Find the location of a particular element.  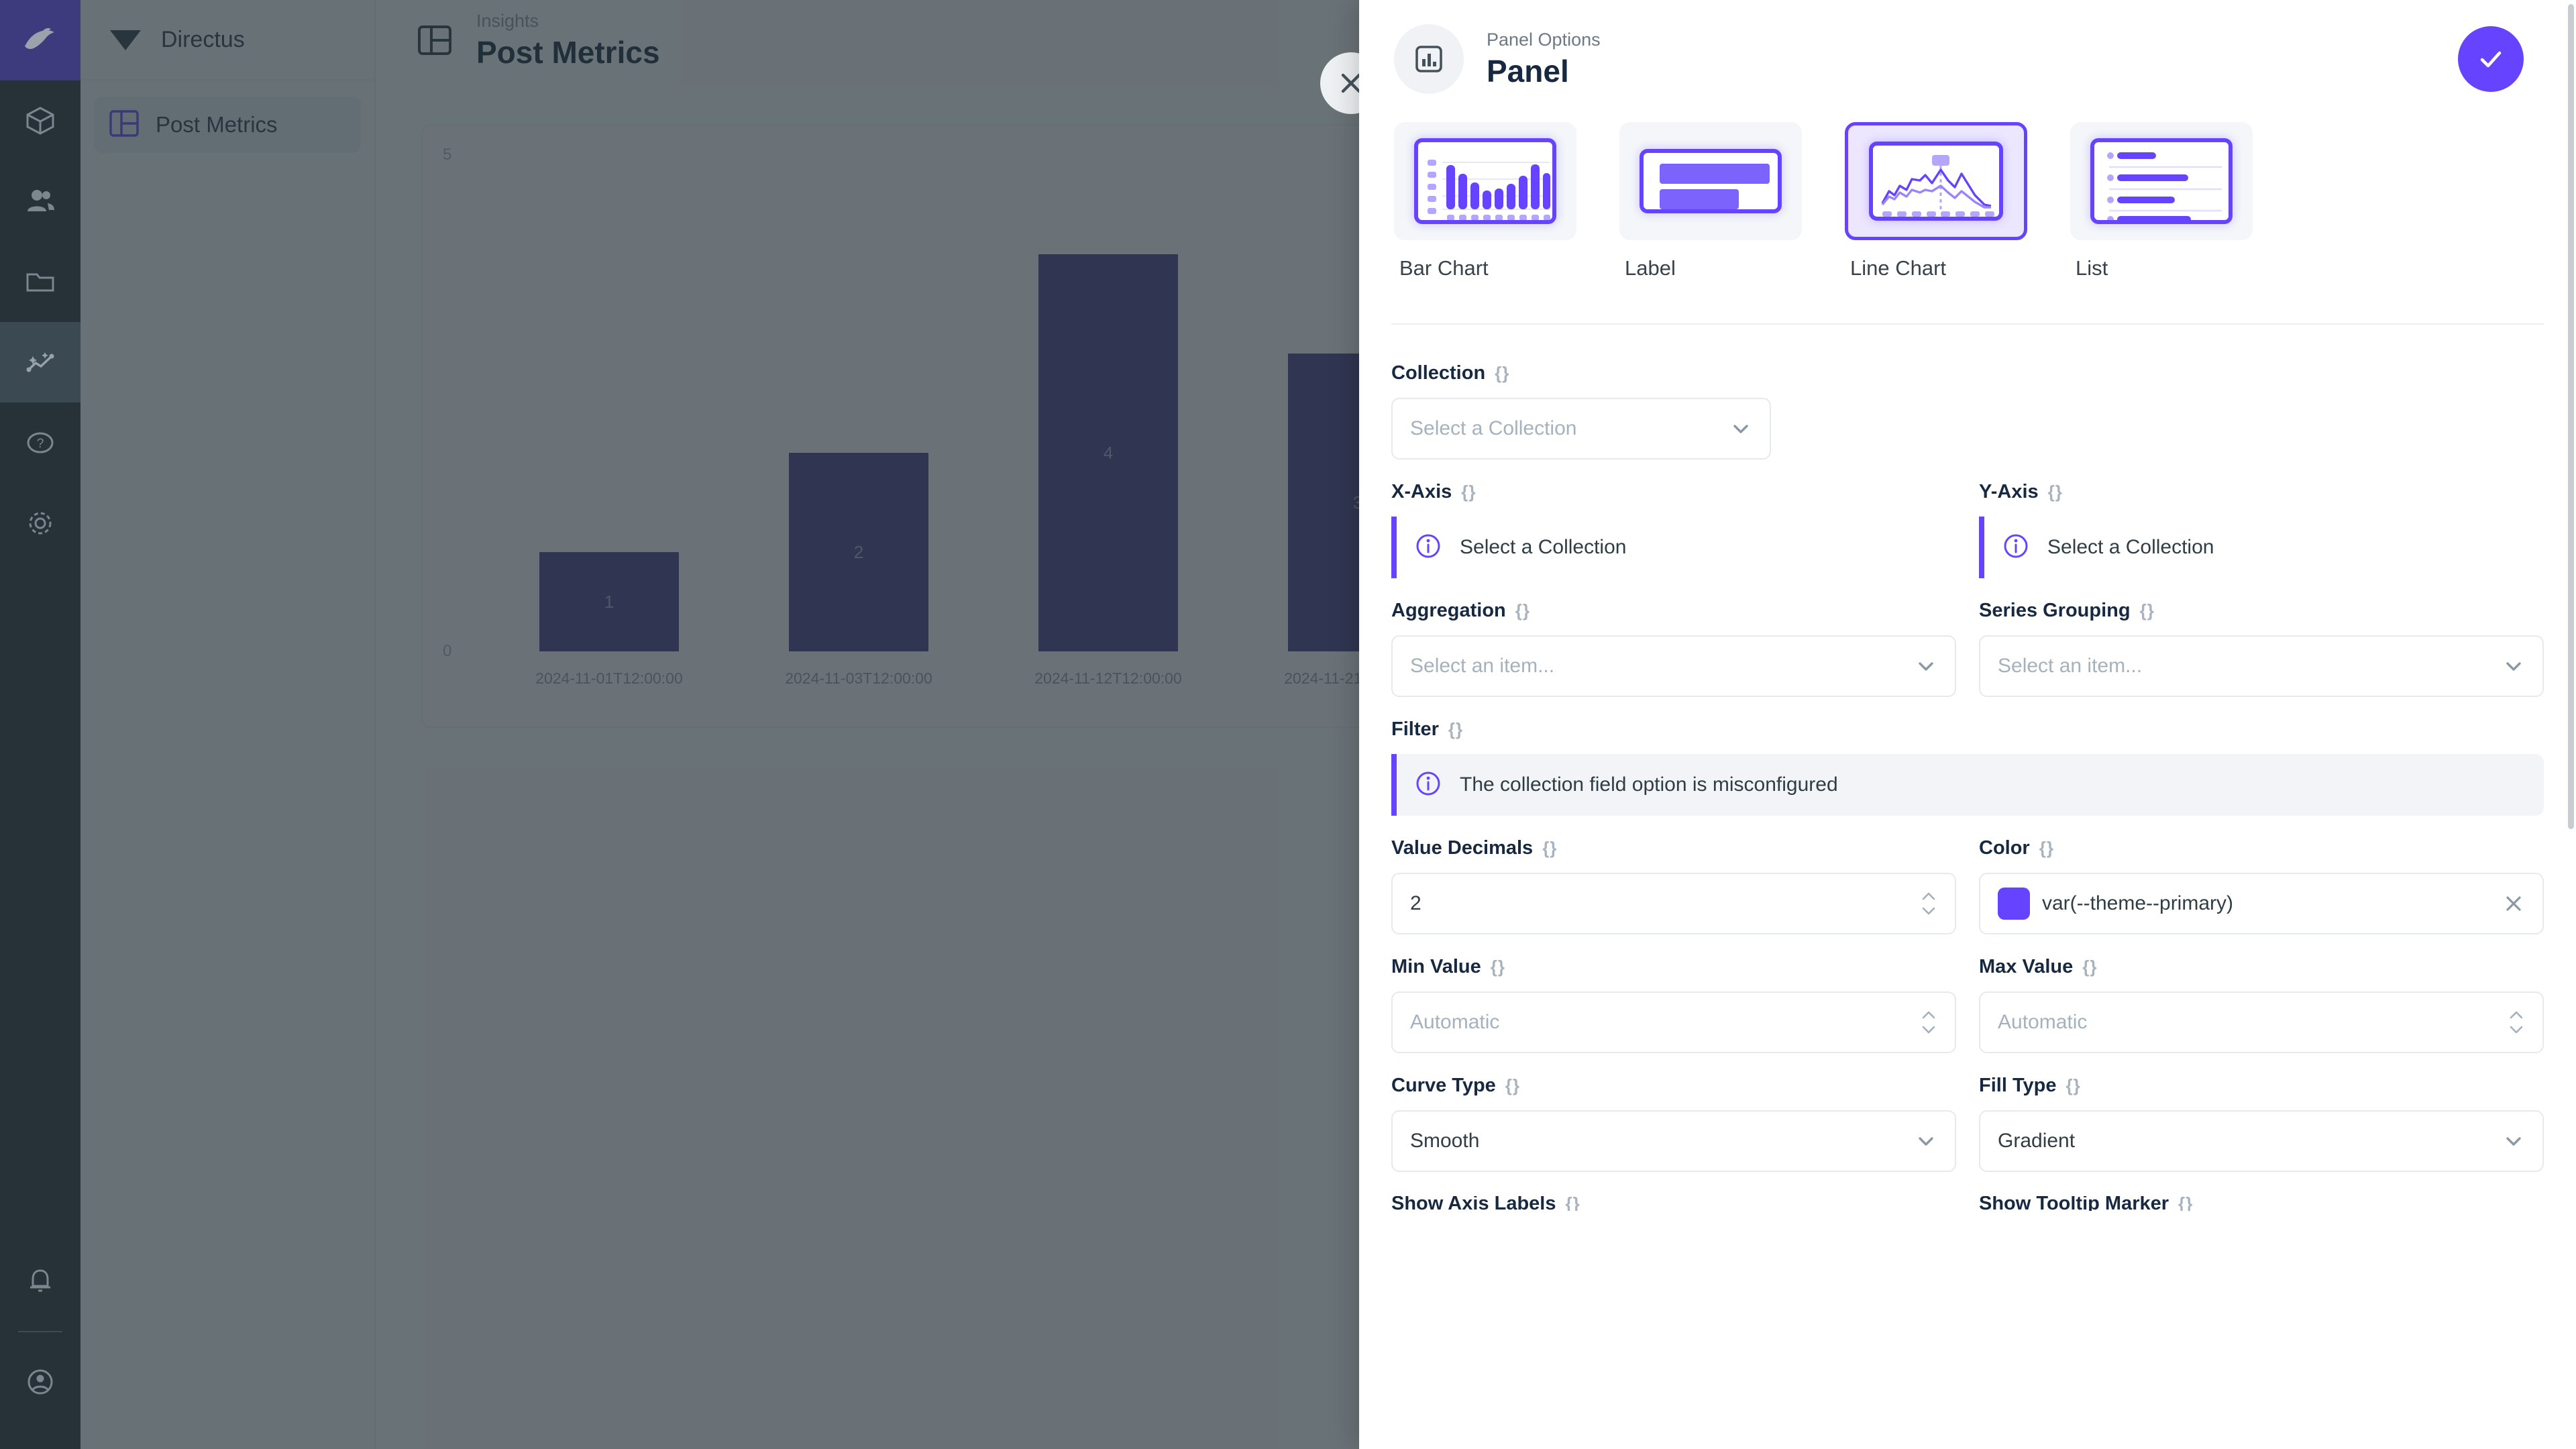

panel-chart-icon is located at coordinates (1429, 59).